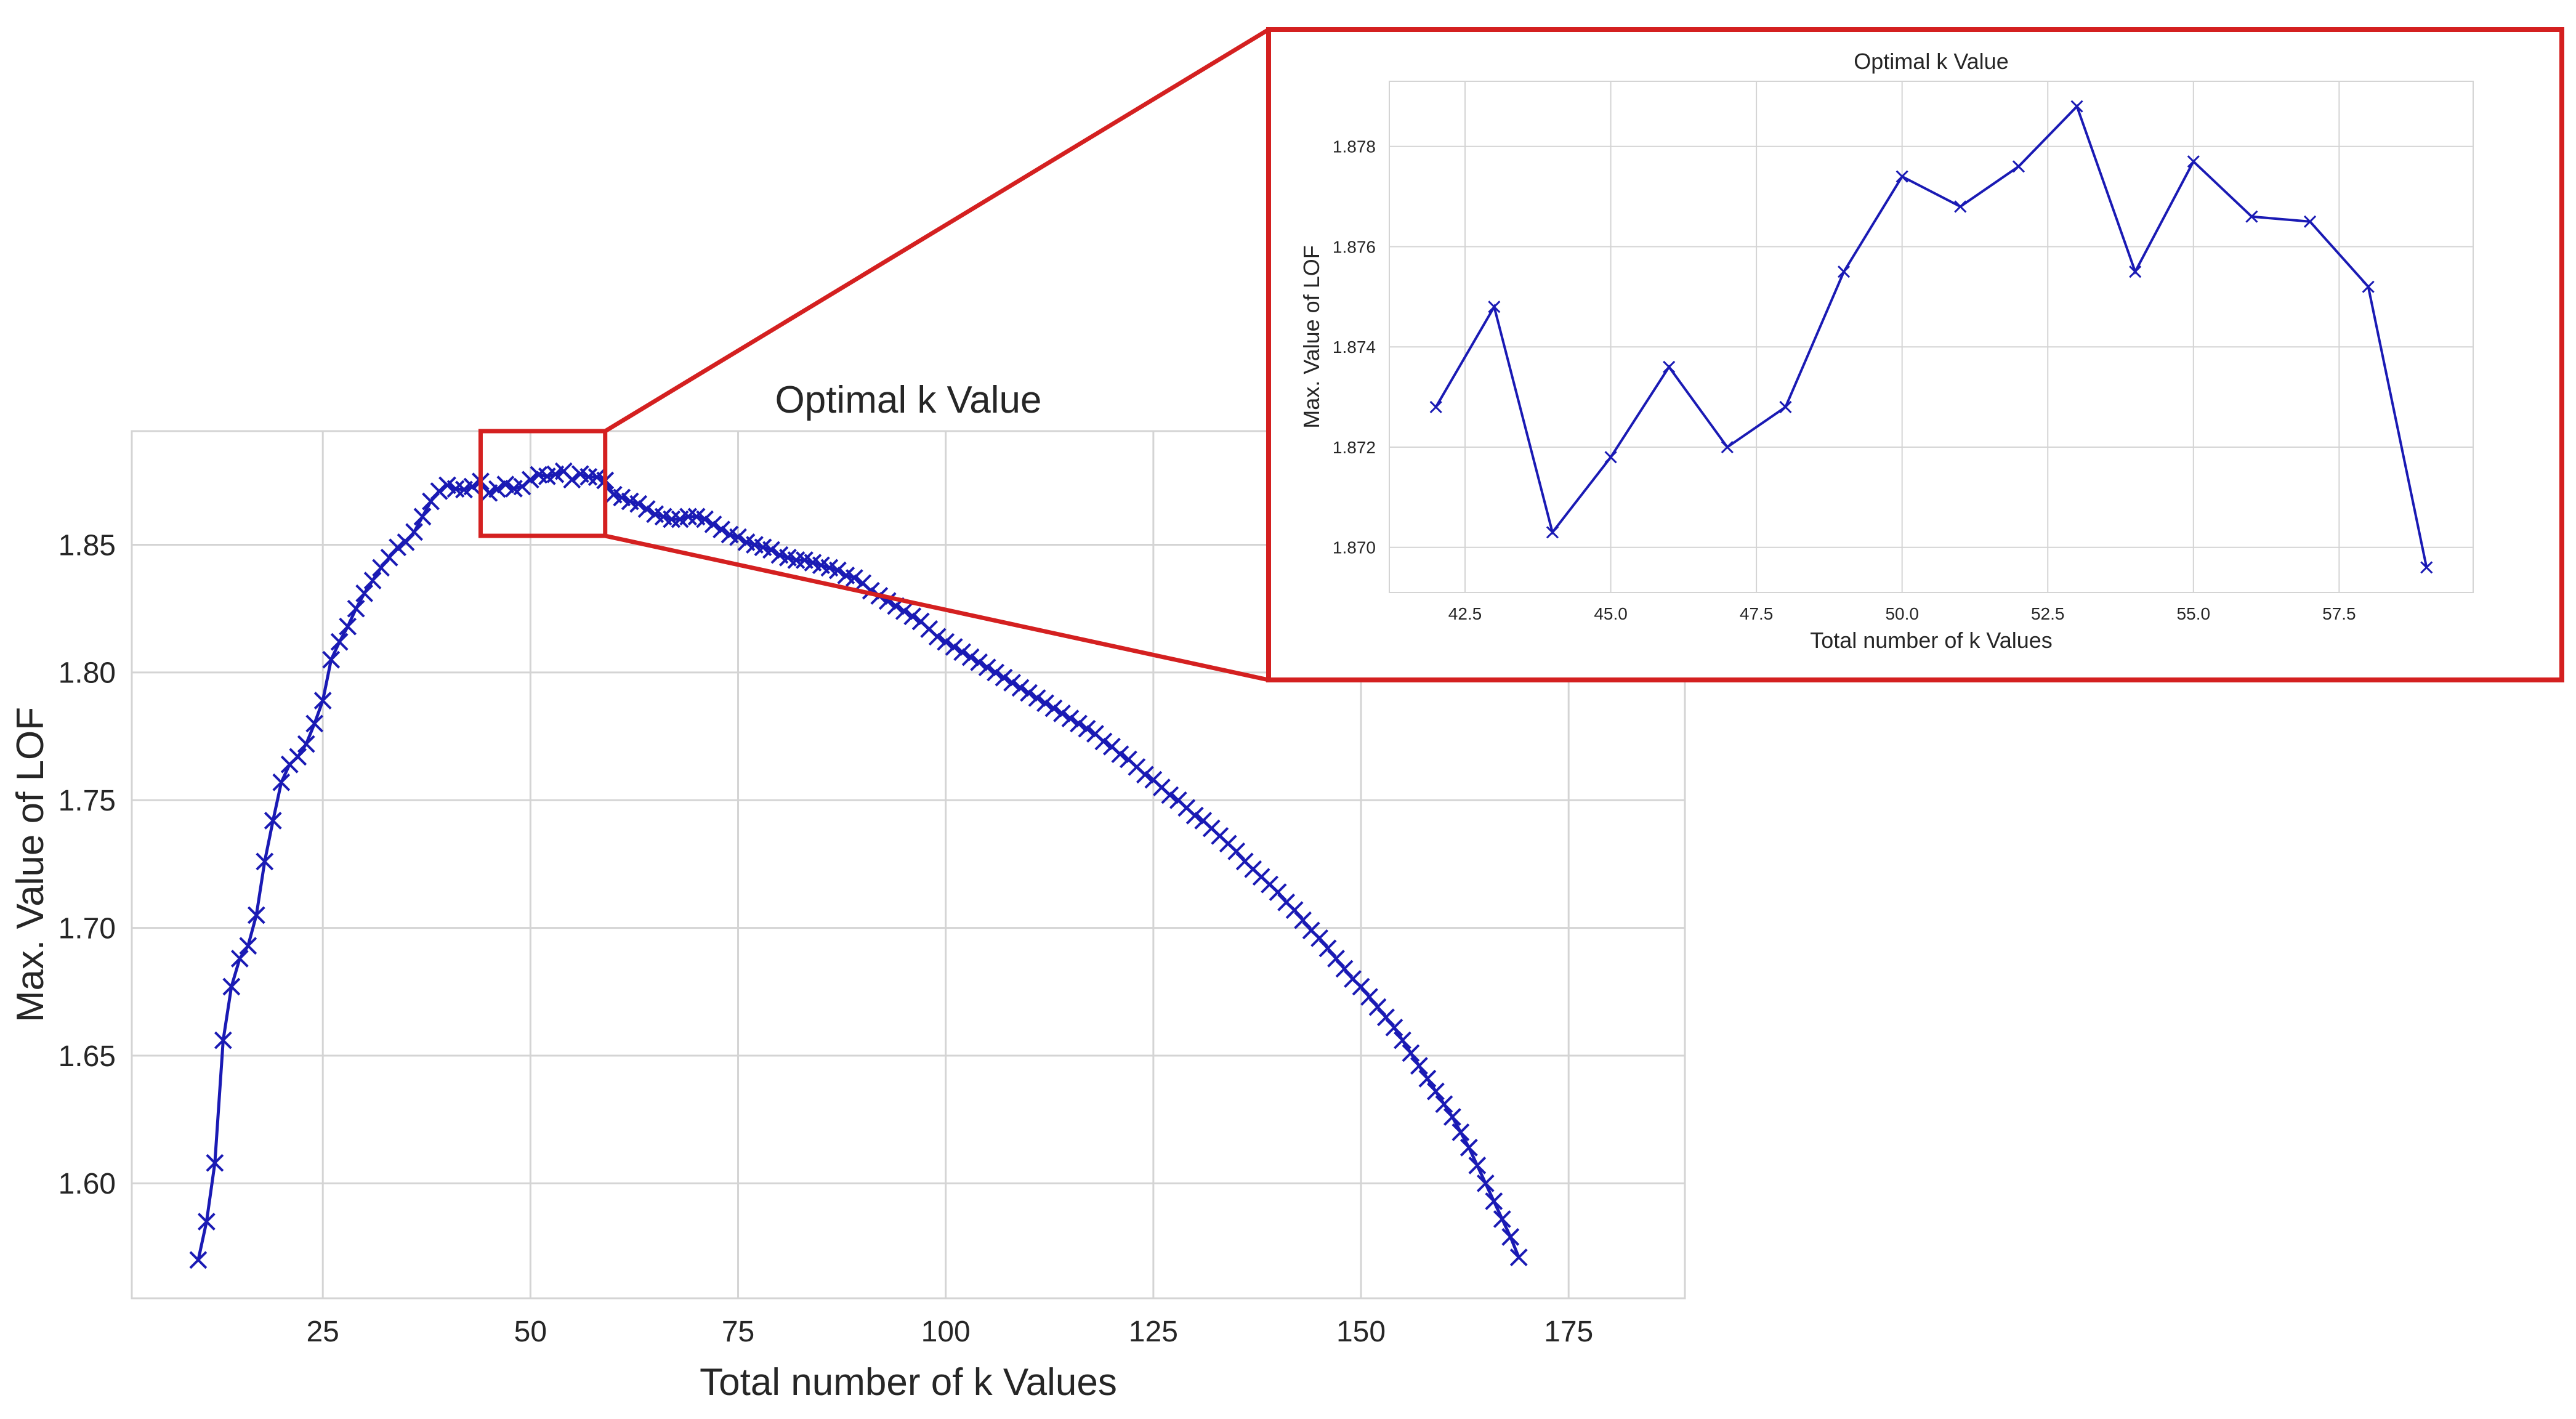 This screenshot has width=2576, height=1419. Describe the element at coordinates (2194, 613) in the screenshot. I see `inset-x-tick-label: 55.0` at that location.